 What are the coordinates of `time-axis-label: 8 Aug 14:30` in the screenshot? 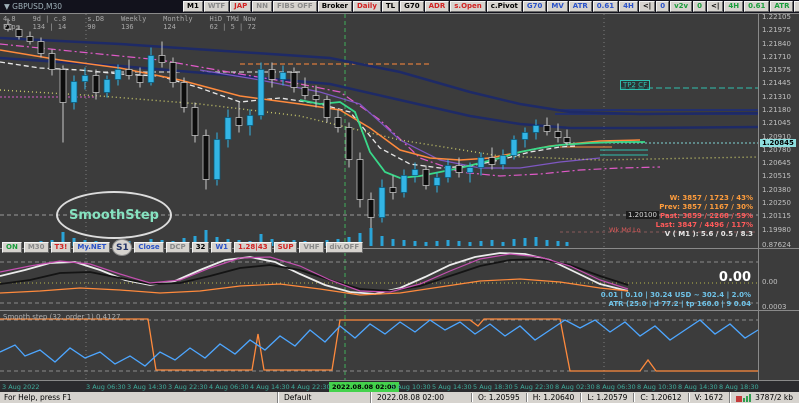 It's located at (698, 387).